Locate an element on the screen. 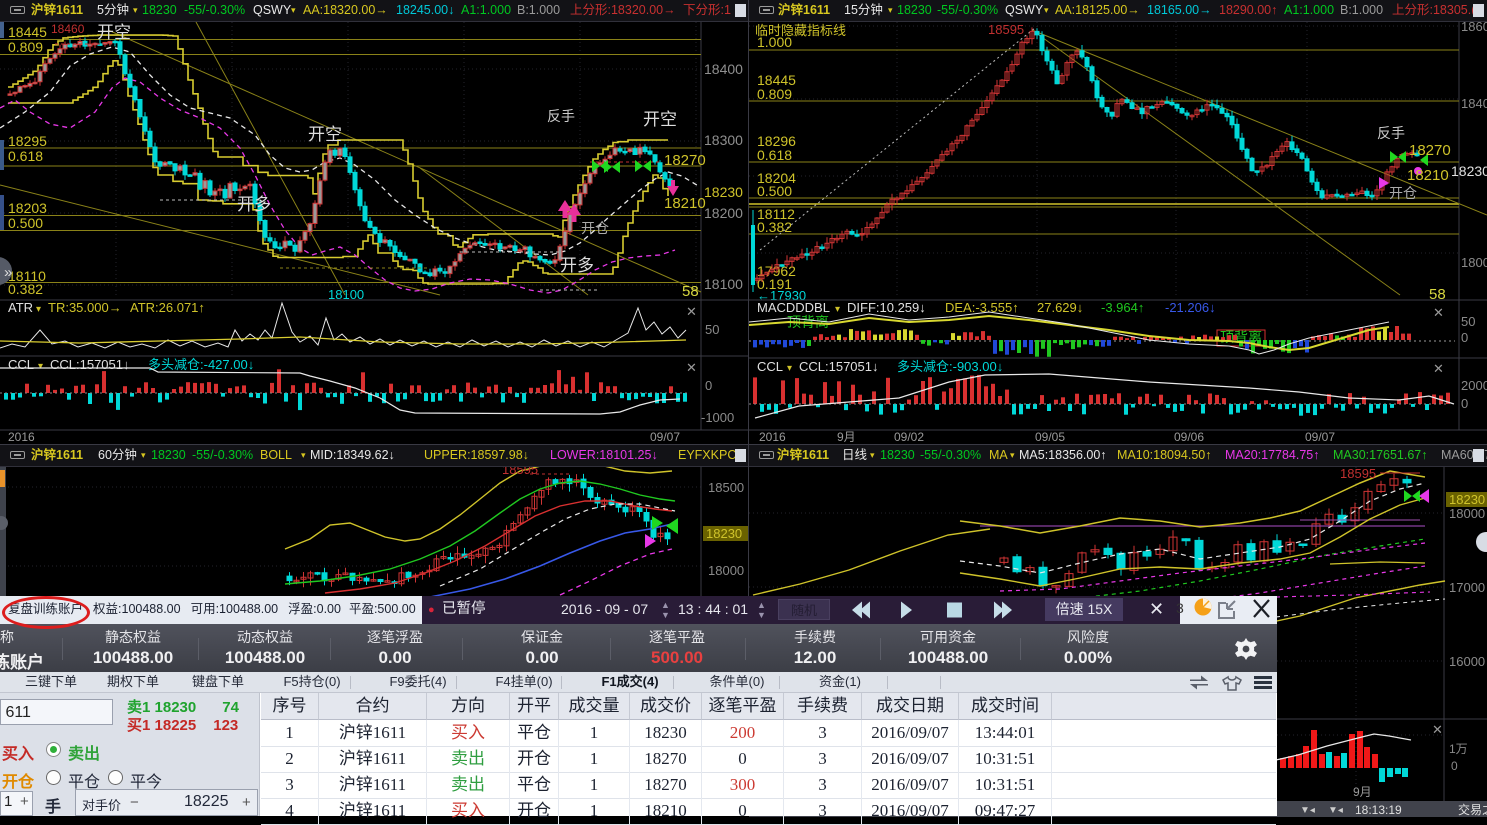  svg-text: 17000 is located at coordinates (1467, 587).